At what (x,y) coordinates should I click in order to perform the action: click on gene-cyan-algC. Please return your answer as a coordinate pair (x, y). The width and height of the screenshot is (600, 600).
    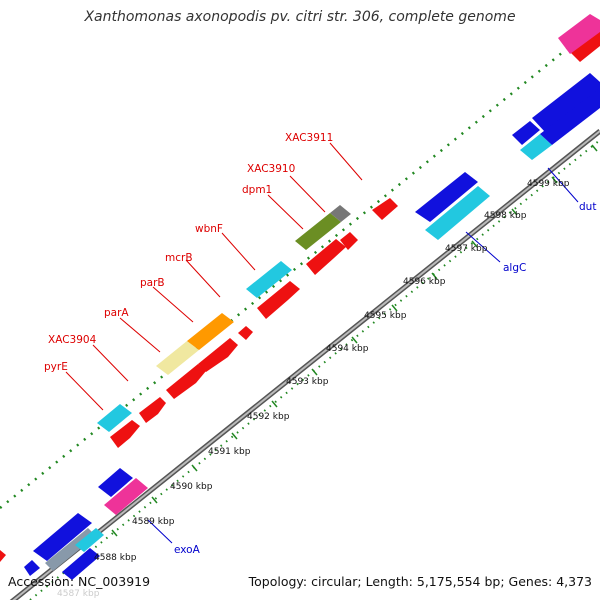
    Looking at the image, I should click on (457, 213).